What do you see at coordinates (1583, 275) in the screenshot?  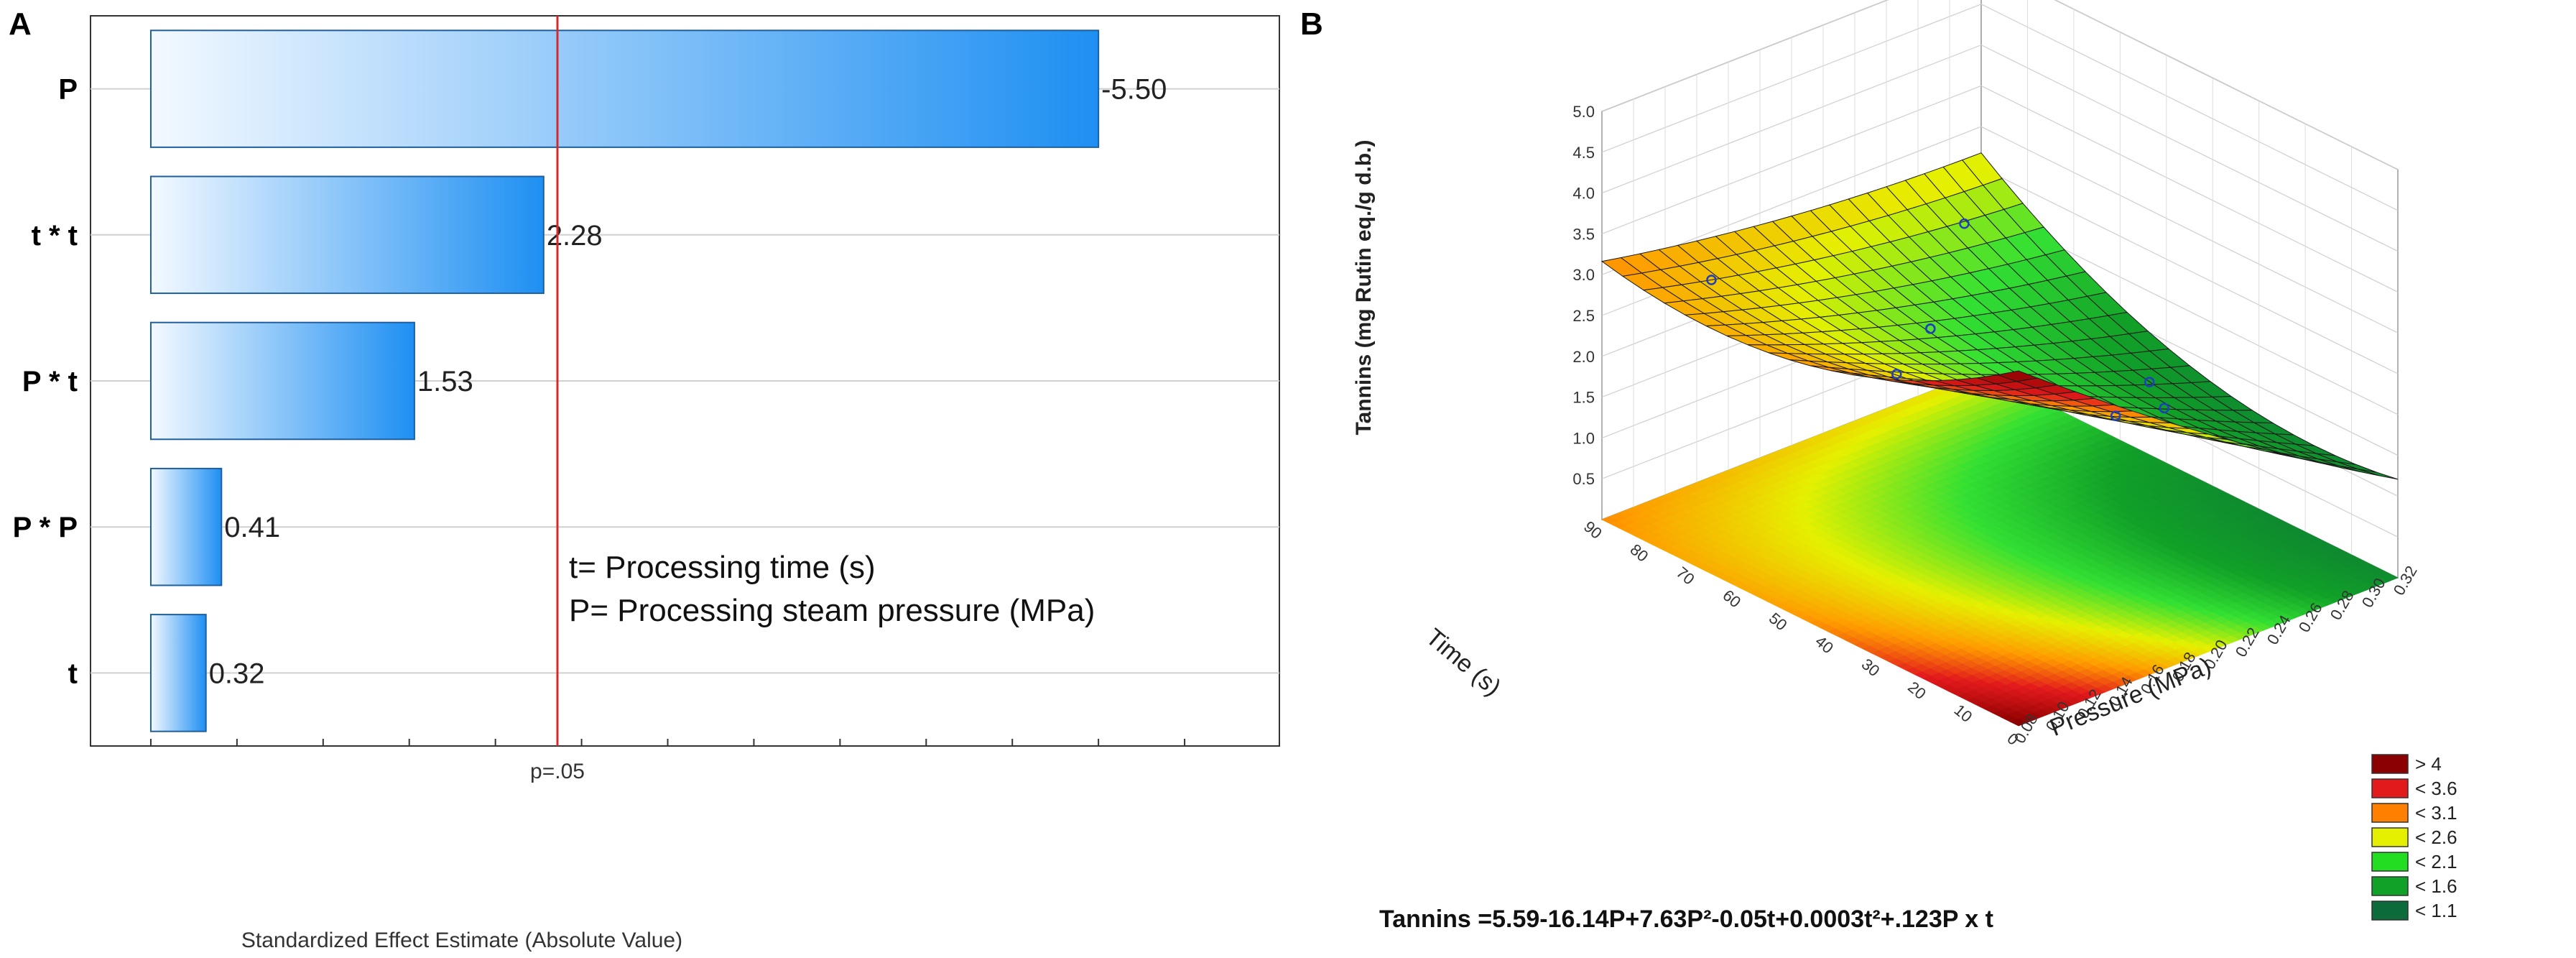 I see `z-tick-label: 3.0` at bounding box center [1583, 275].